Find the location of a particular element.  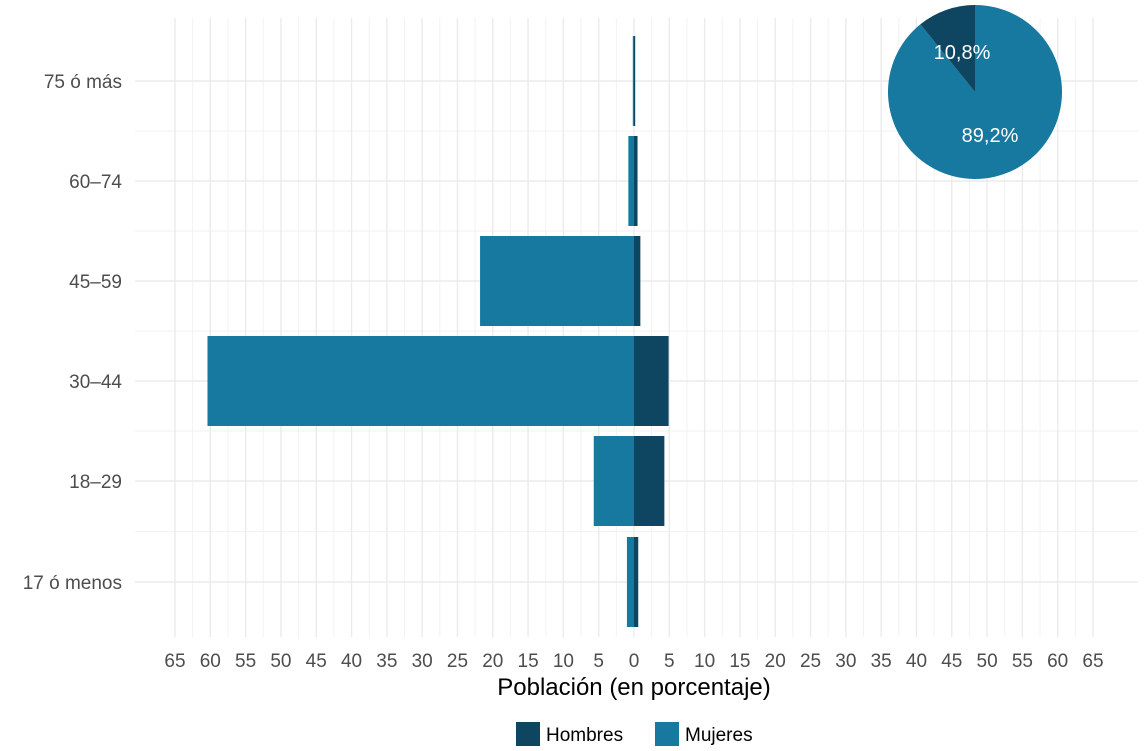

legend-label-hombres: Hombres is located at coordinates (584, 735).